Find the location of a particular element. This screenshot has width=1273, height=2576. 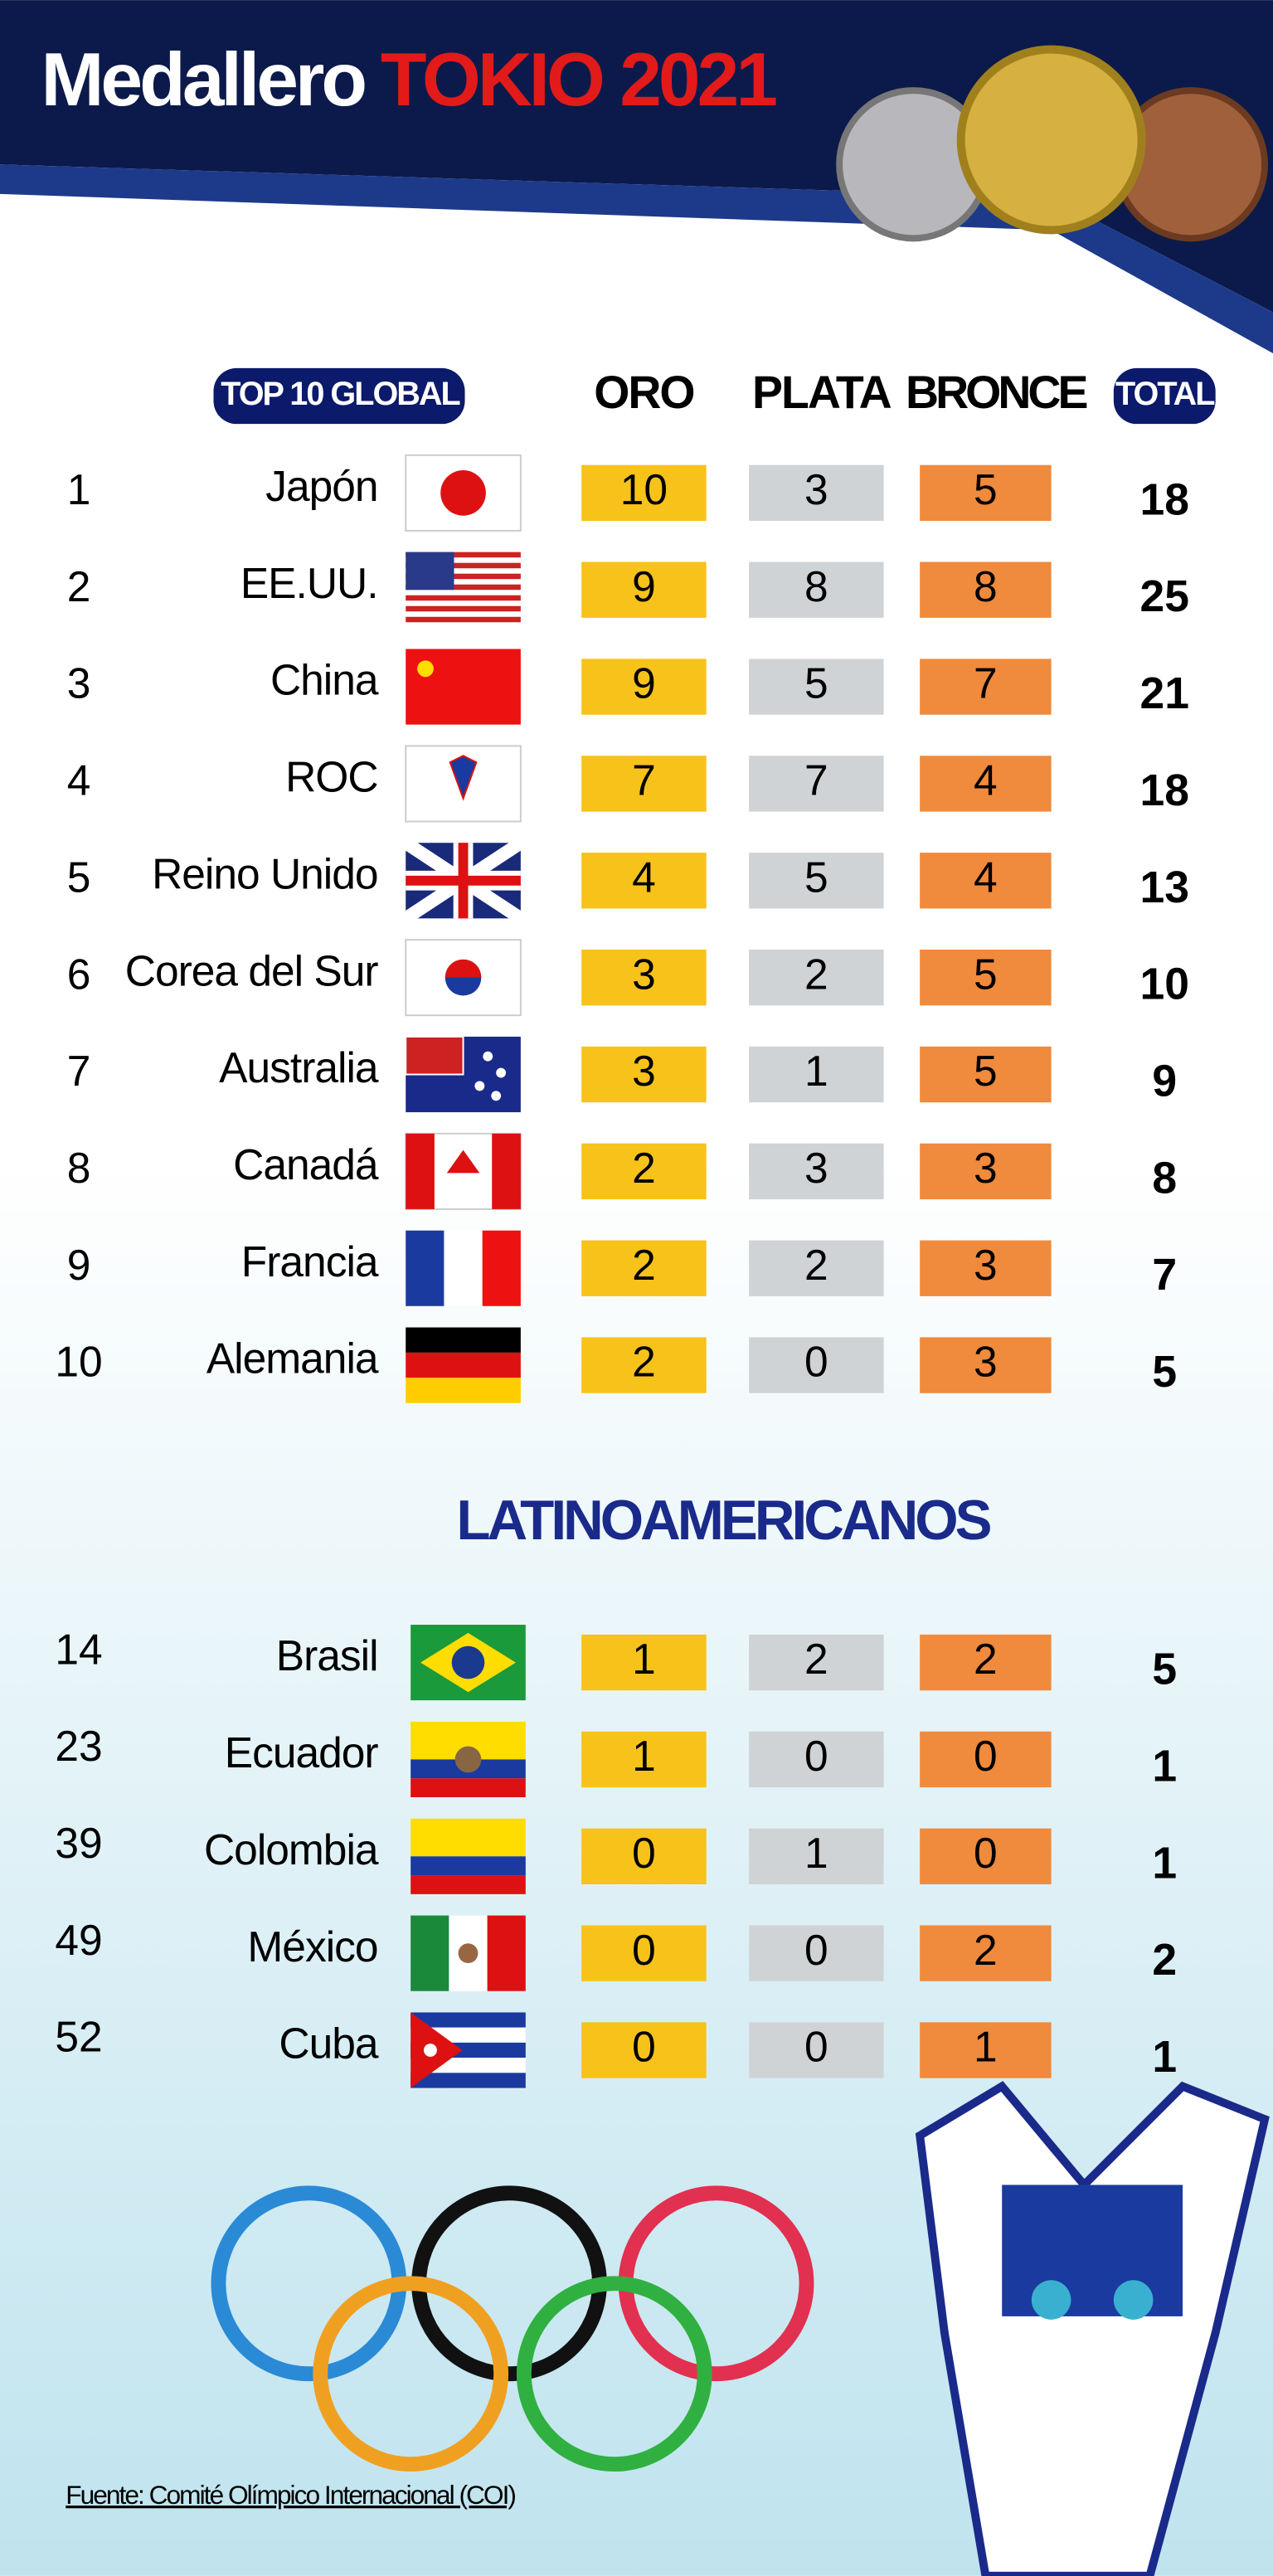

rank: 8 is located at coordinates (79, 1168).